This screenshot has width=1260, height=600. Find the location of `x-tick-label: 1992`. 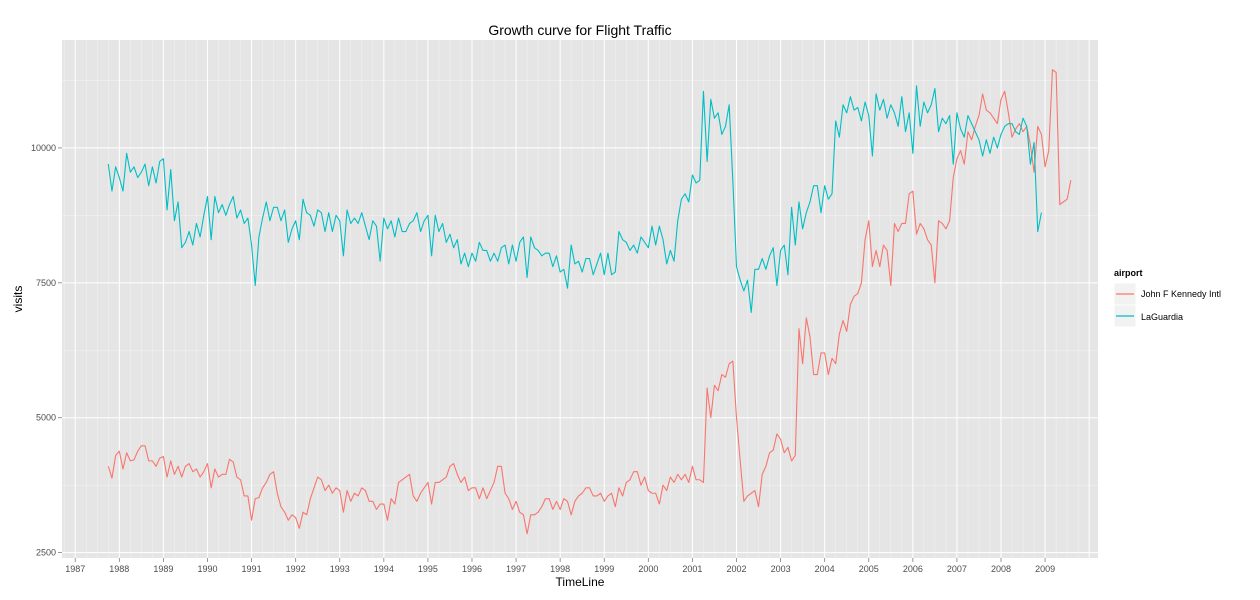

x-tick-label: 1992 is located at coordinates (296, 569).